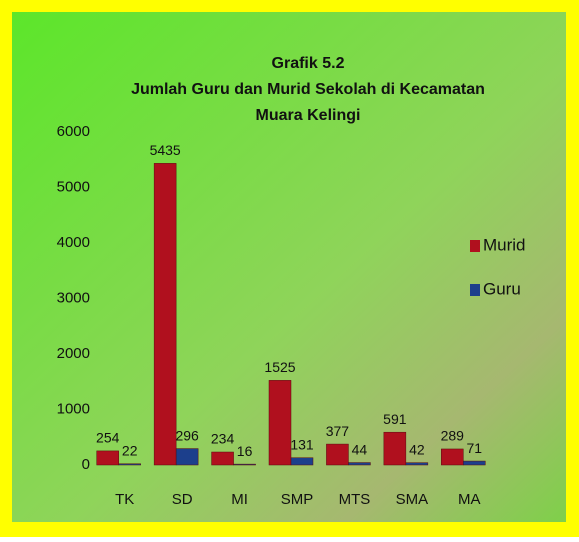 This screenshot has width=579, height=542. Describe the element at coordinates (453, 436) in the screenshot. I see `value-label: 289` at that location.